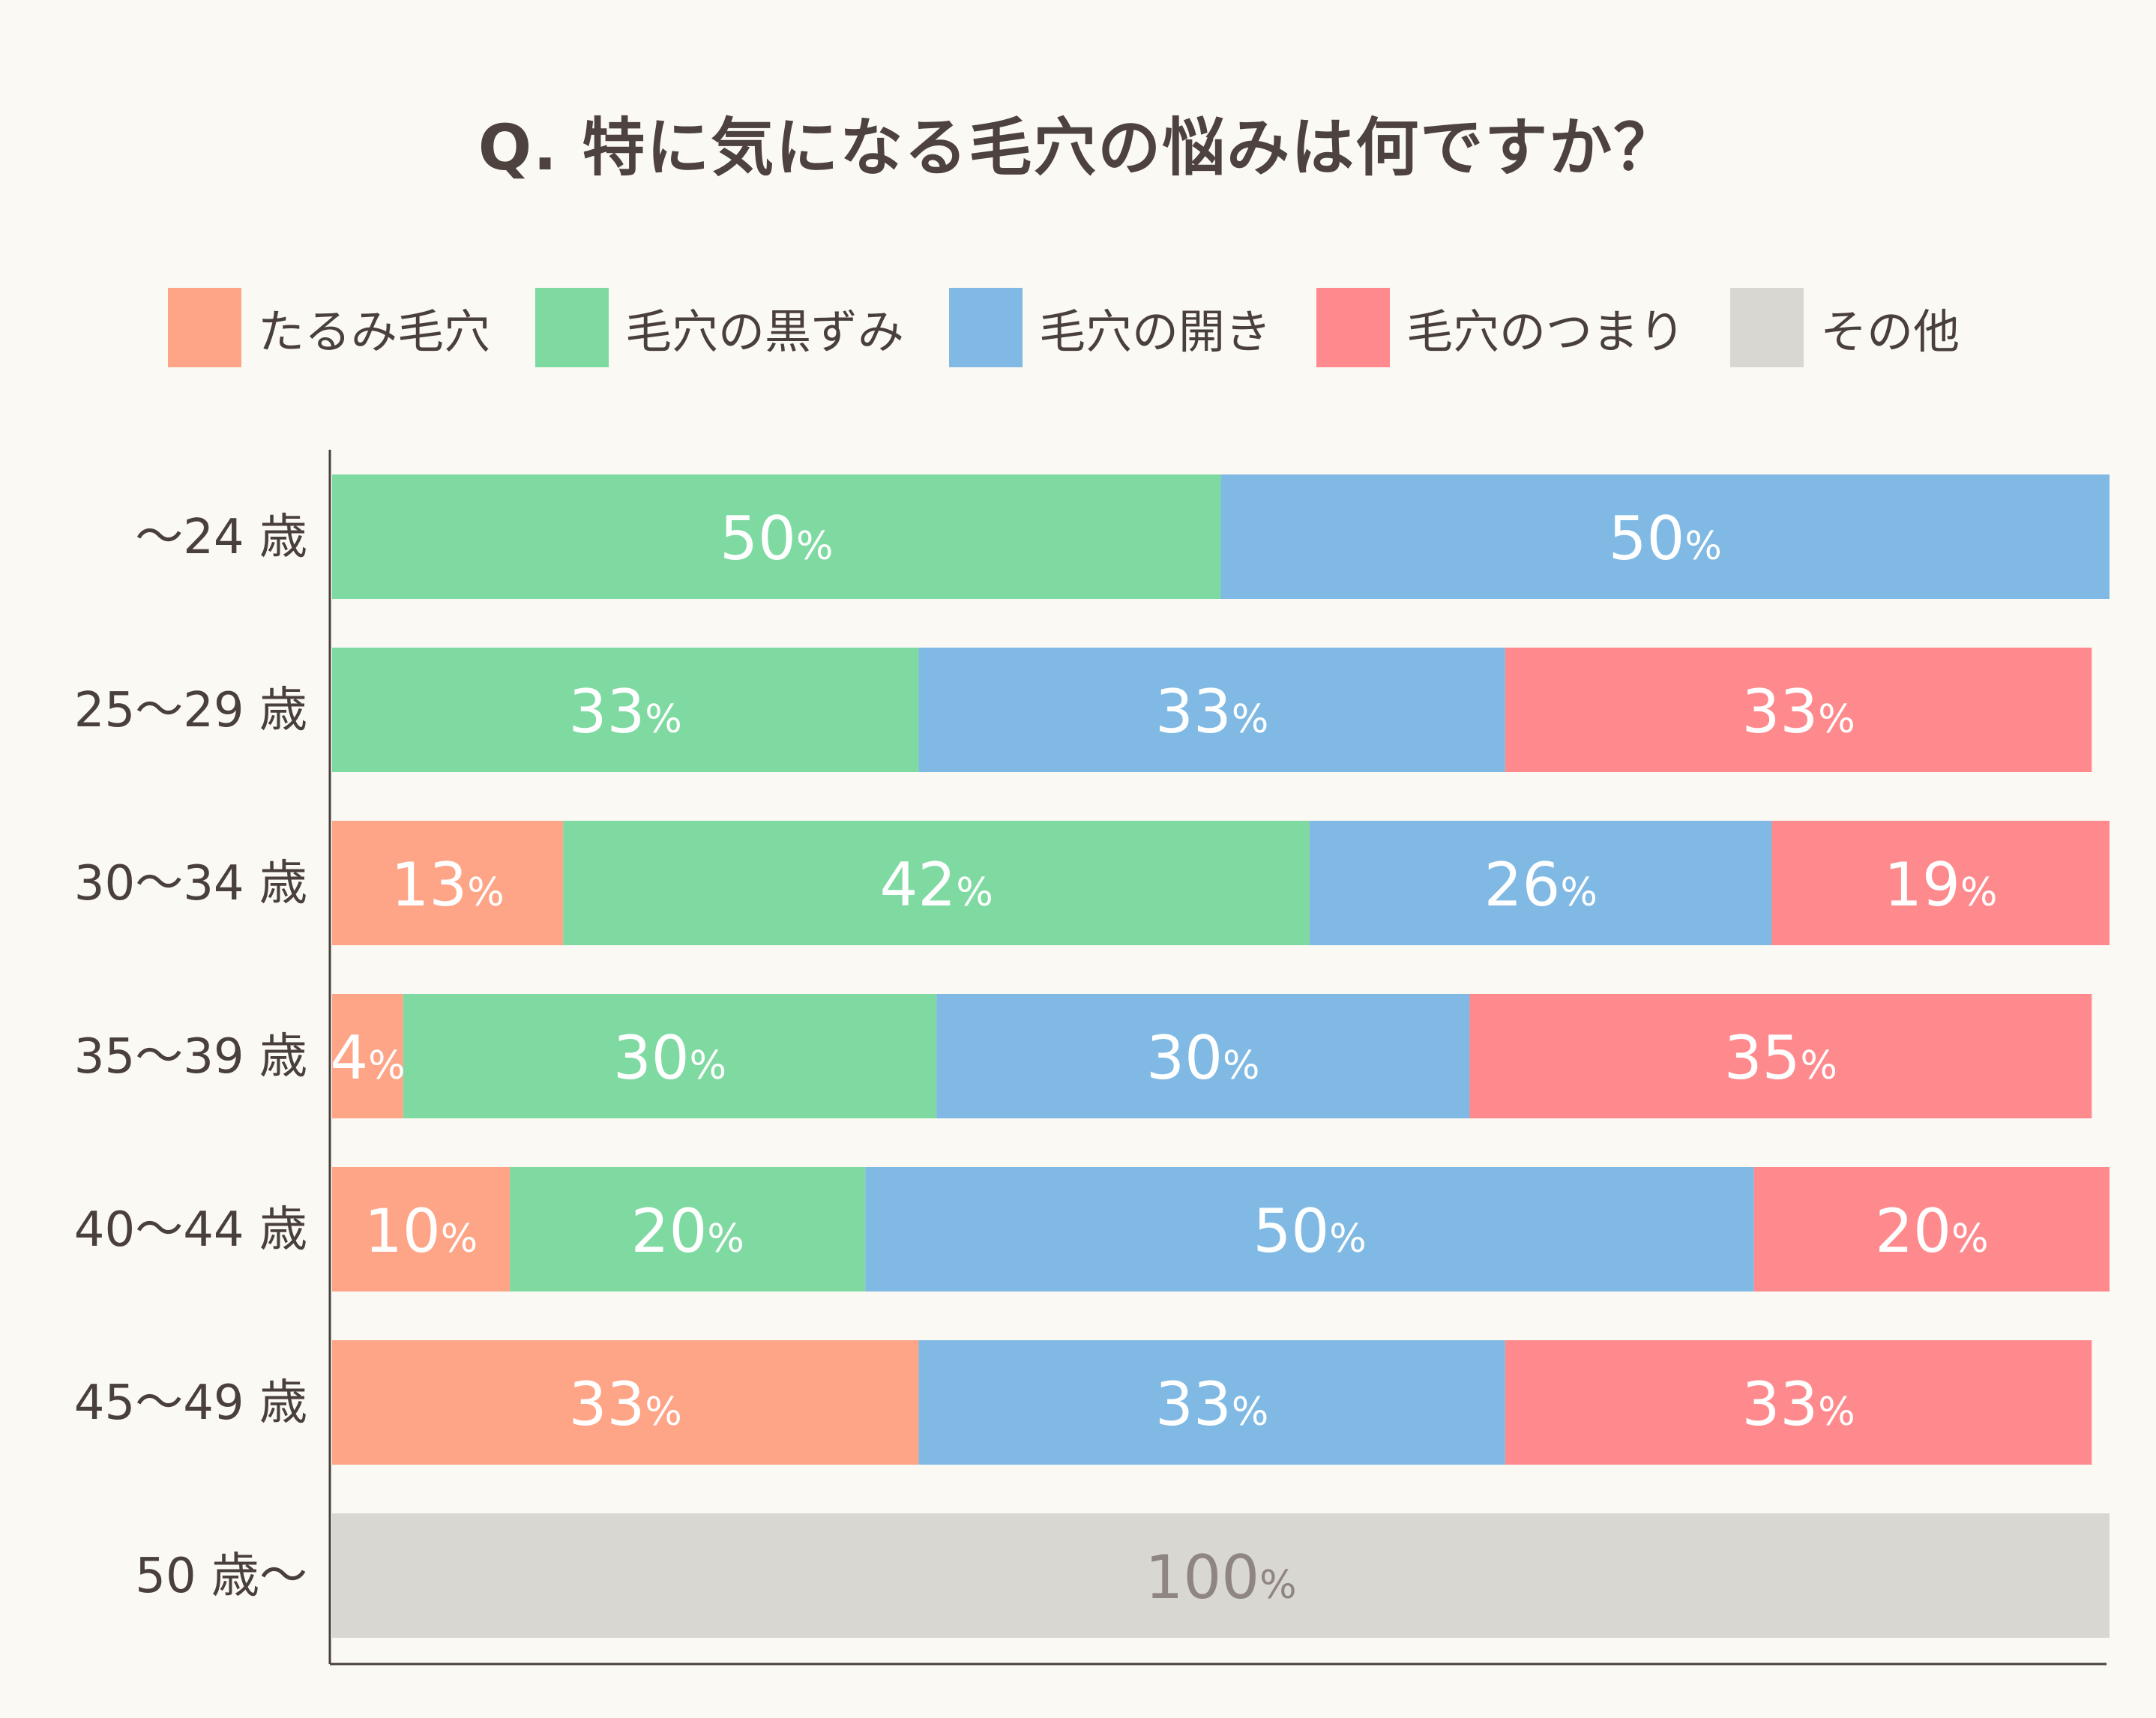  I want to click on data-label: 4%, so click(367, 1058).